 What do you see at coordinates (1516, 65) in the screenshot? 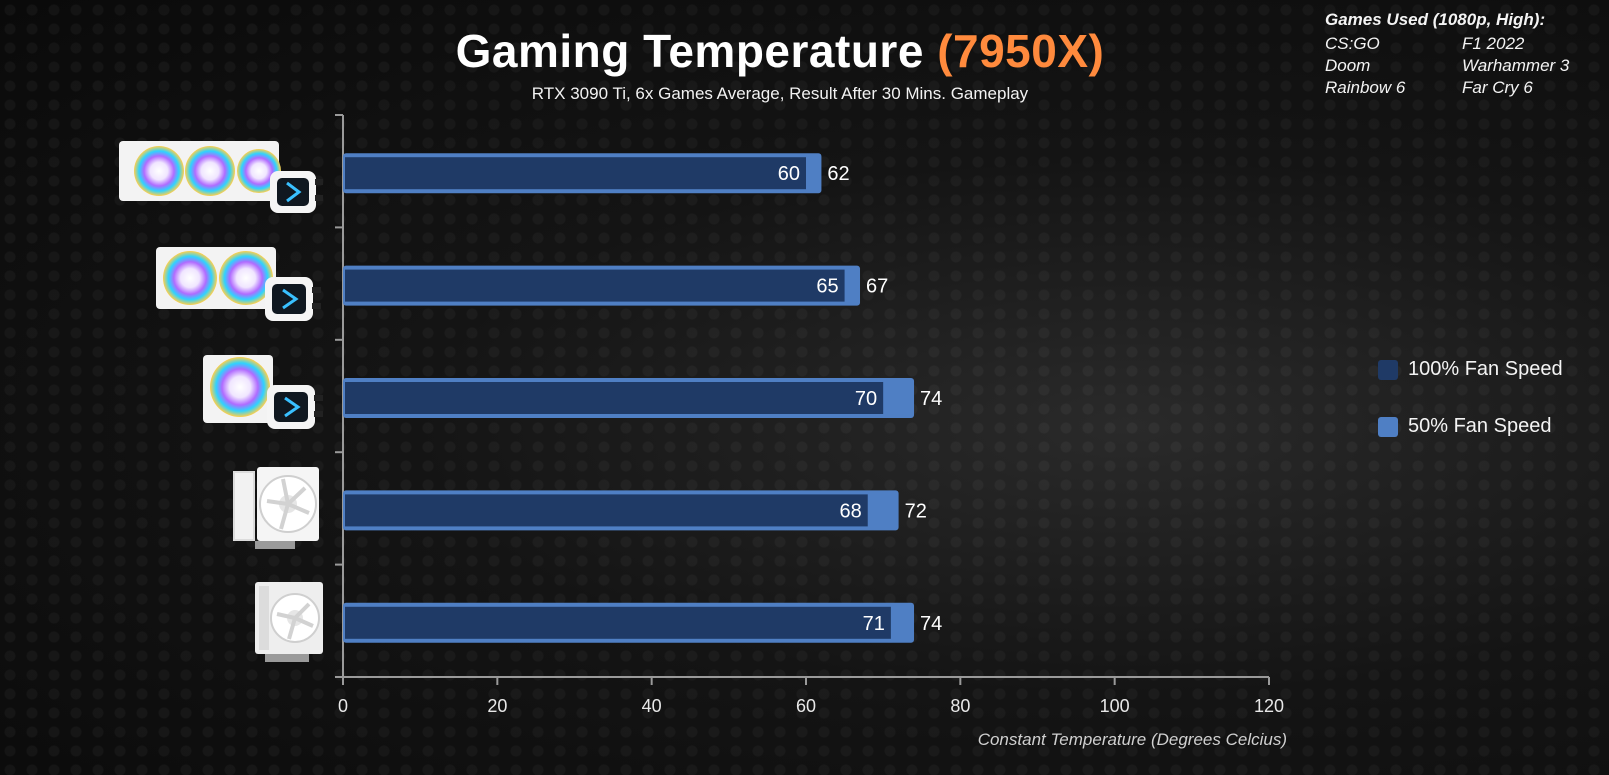
I see `game-item: Warhammer 3` at bounding box center [1516, 65].